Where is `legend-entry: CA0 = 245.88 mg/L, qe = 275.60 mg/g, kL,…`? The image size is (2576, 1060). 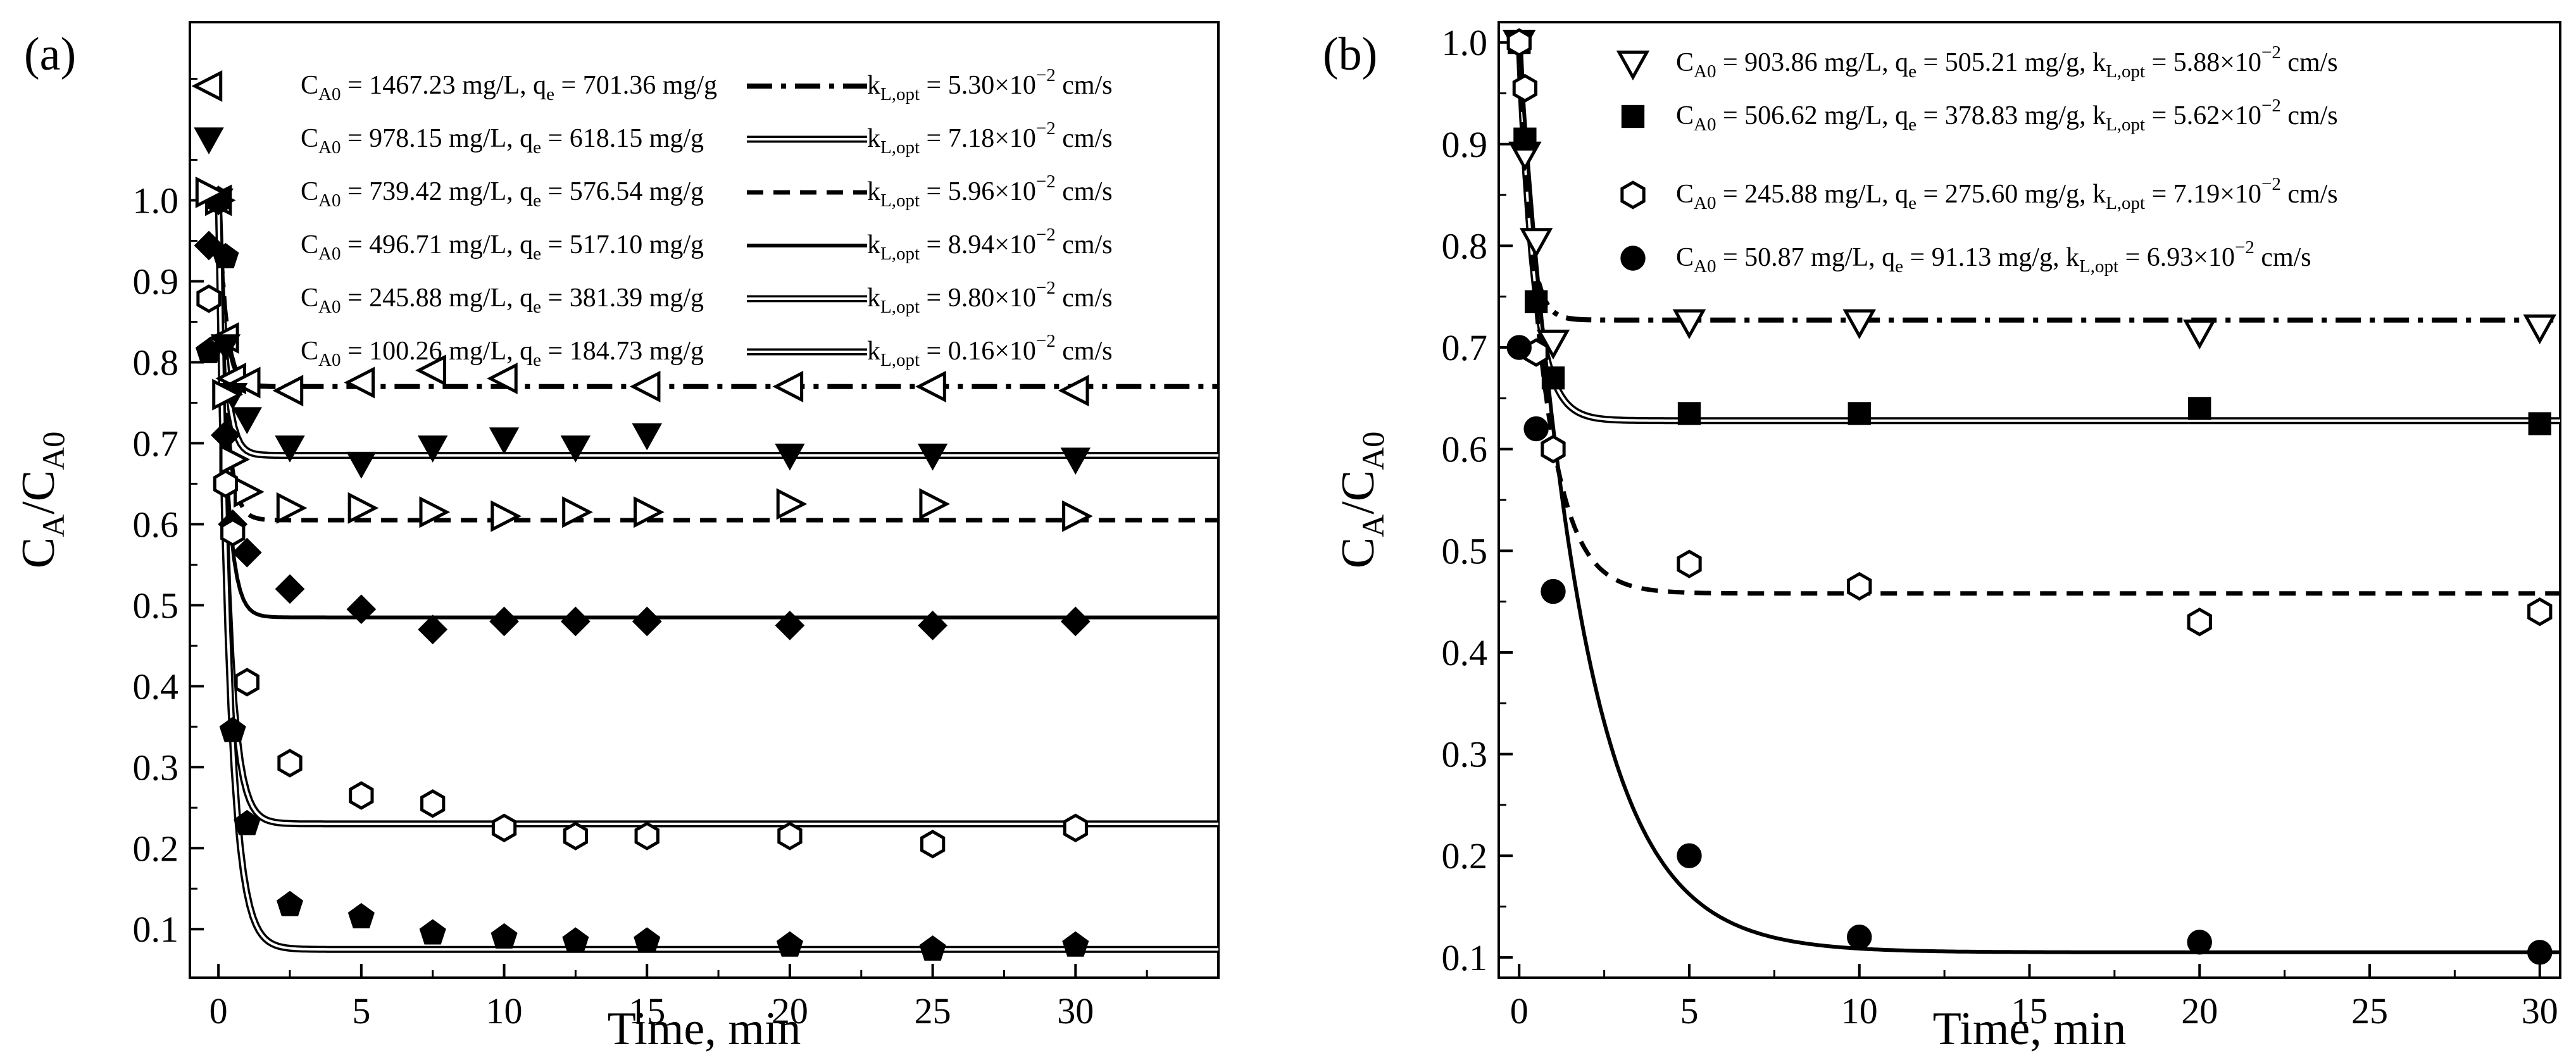
legend-entry: CA0 = 245.88 mg/L, qe = 275.60 mg/g, kL,… is located at coordinates (2007, 193).